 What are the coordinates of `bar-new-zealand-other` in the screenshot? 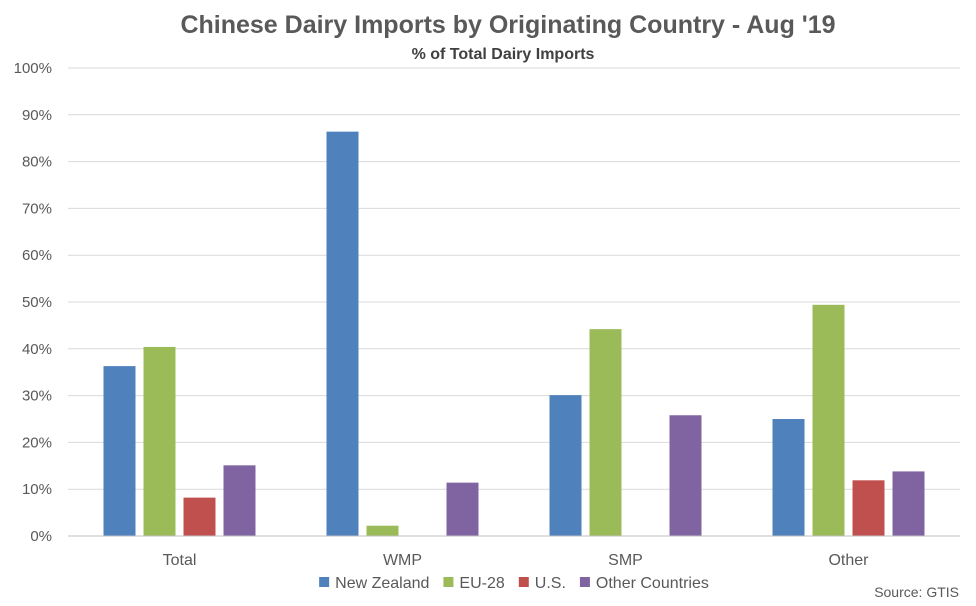 It's located at (788, 477).